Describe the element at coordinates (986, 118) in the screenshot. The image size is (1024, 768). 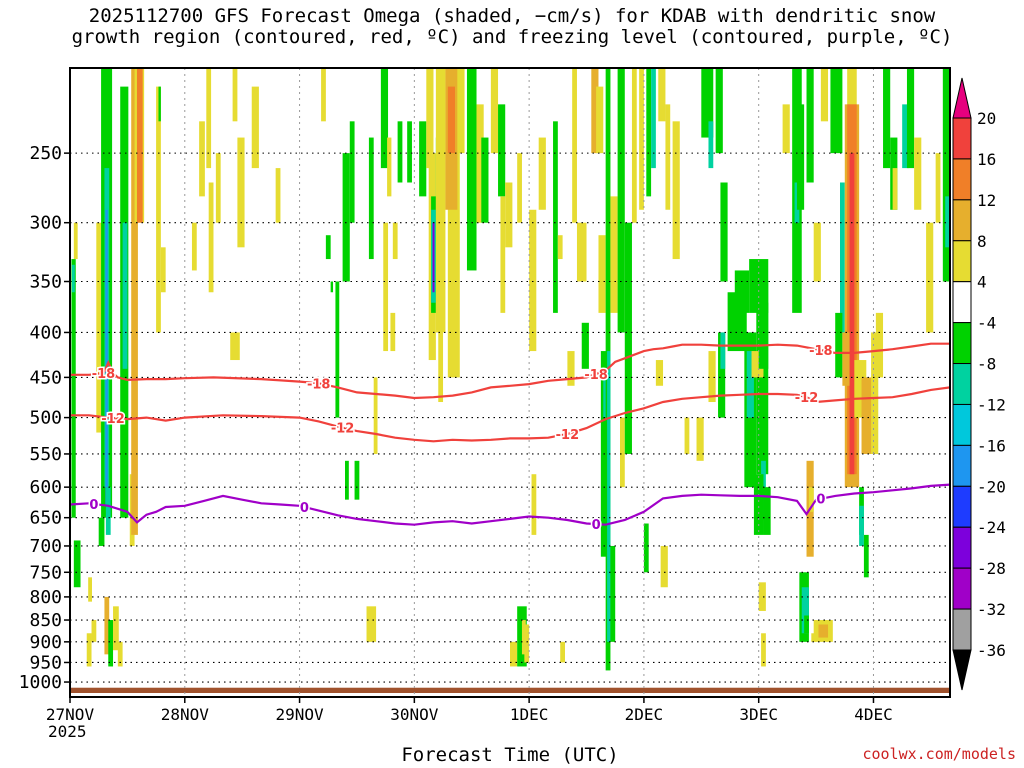
I see `colorbar-label: 20` at that location.